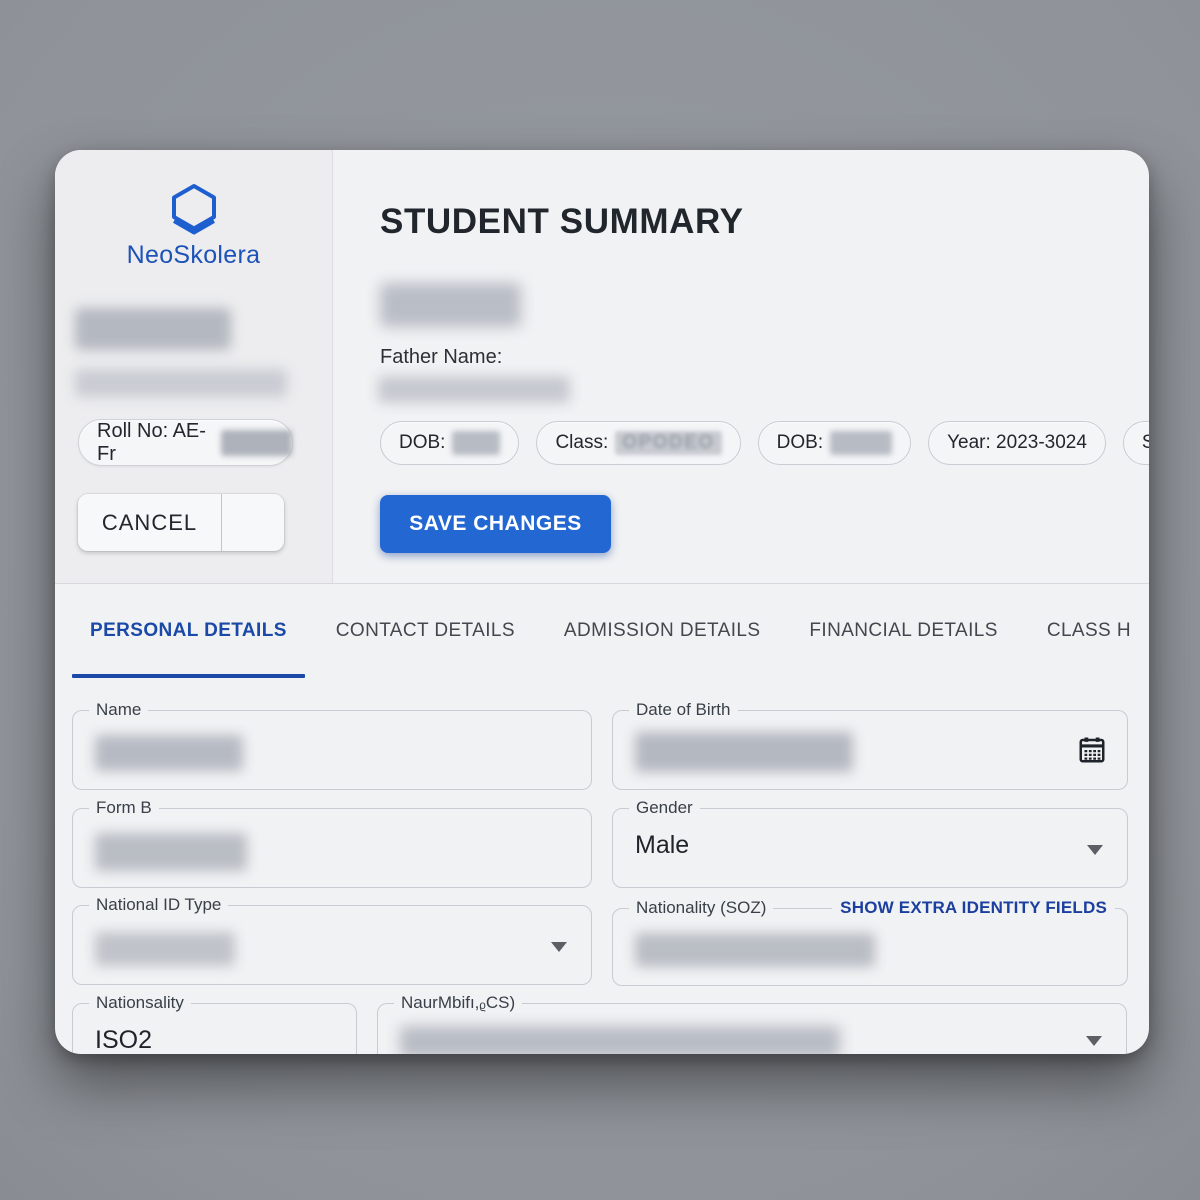 This screenshot has height=1200, width=1200. I want to click on redacted-extra-name-value, so click(620, 1040).